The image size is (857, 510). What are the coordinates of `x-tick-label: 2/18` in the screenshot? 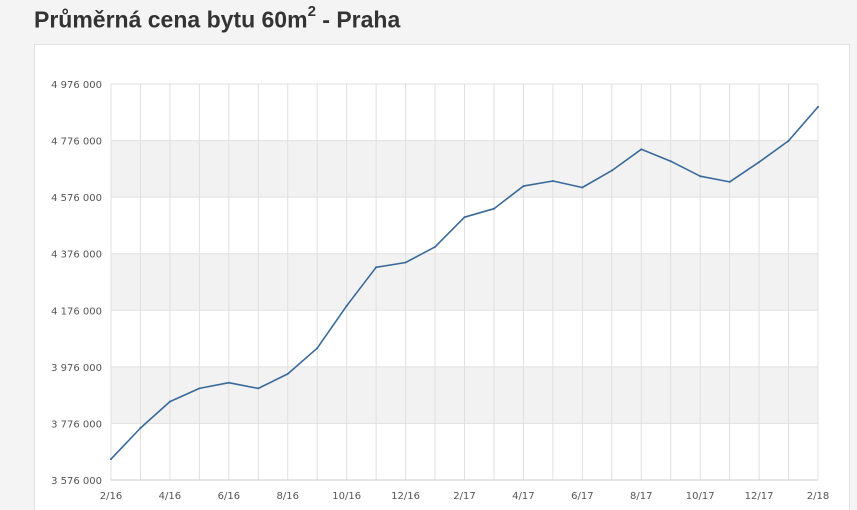 It's located at (818, 496).